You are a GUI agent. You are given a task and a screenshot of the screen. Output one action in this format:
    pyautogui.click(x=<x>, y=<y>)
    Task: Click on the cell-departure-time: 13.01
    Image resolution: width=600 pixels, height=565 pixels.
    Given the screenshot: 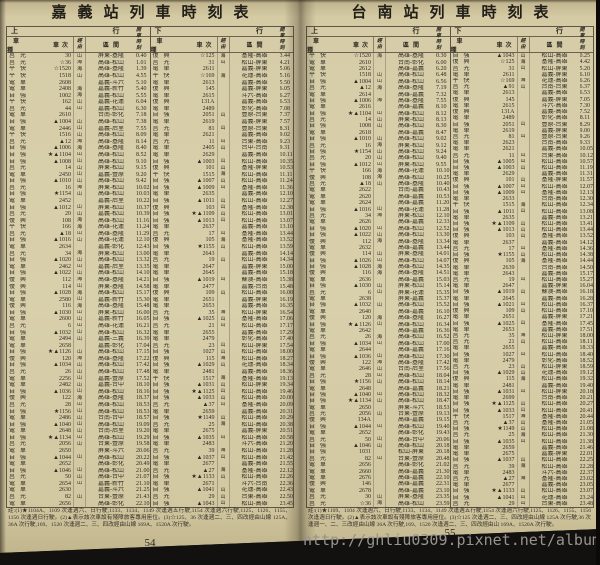 What is the action you would take?
    pyautogui.click(x=286, y=214)
    